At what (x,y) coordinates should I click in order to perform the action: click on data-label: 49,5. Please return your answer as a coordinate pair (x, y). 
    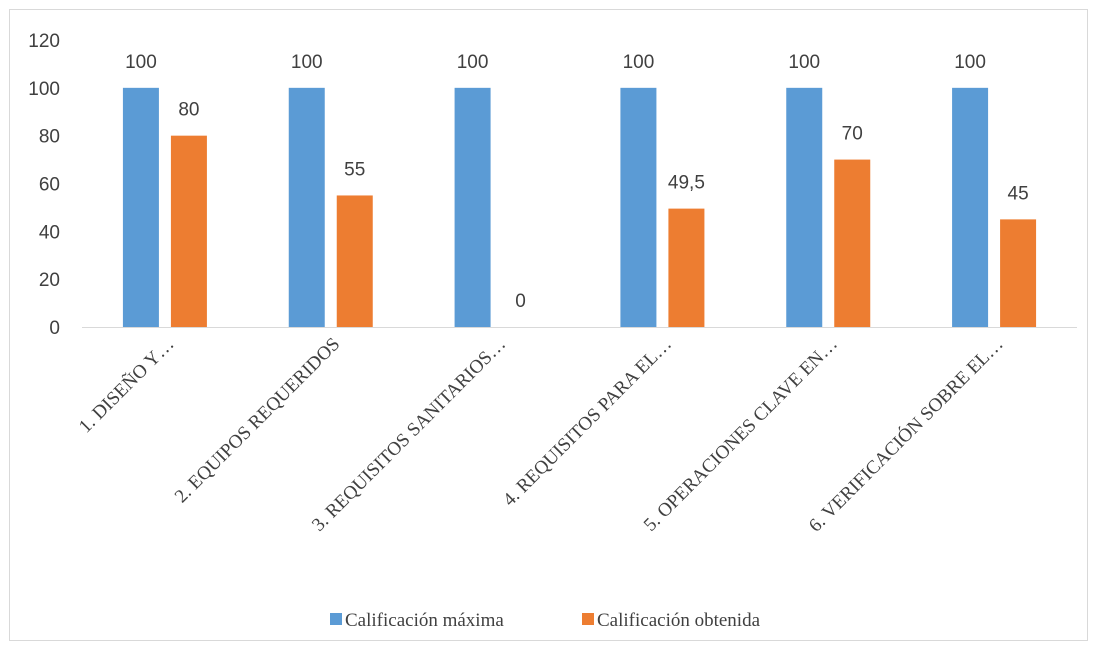
    Looking at the image, I should click on (686, 183).